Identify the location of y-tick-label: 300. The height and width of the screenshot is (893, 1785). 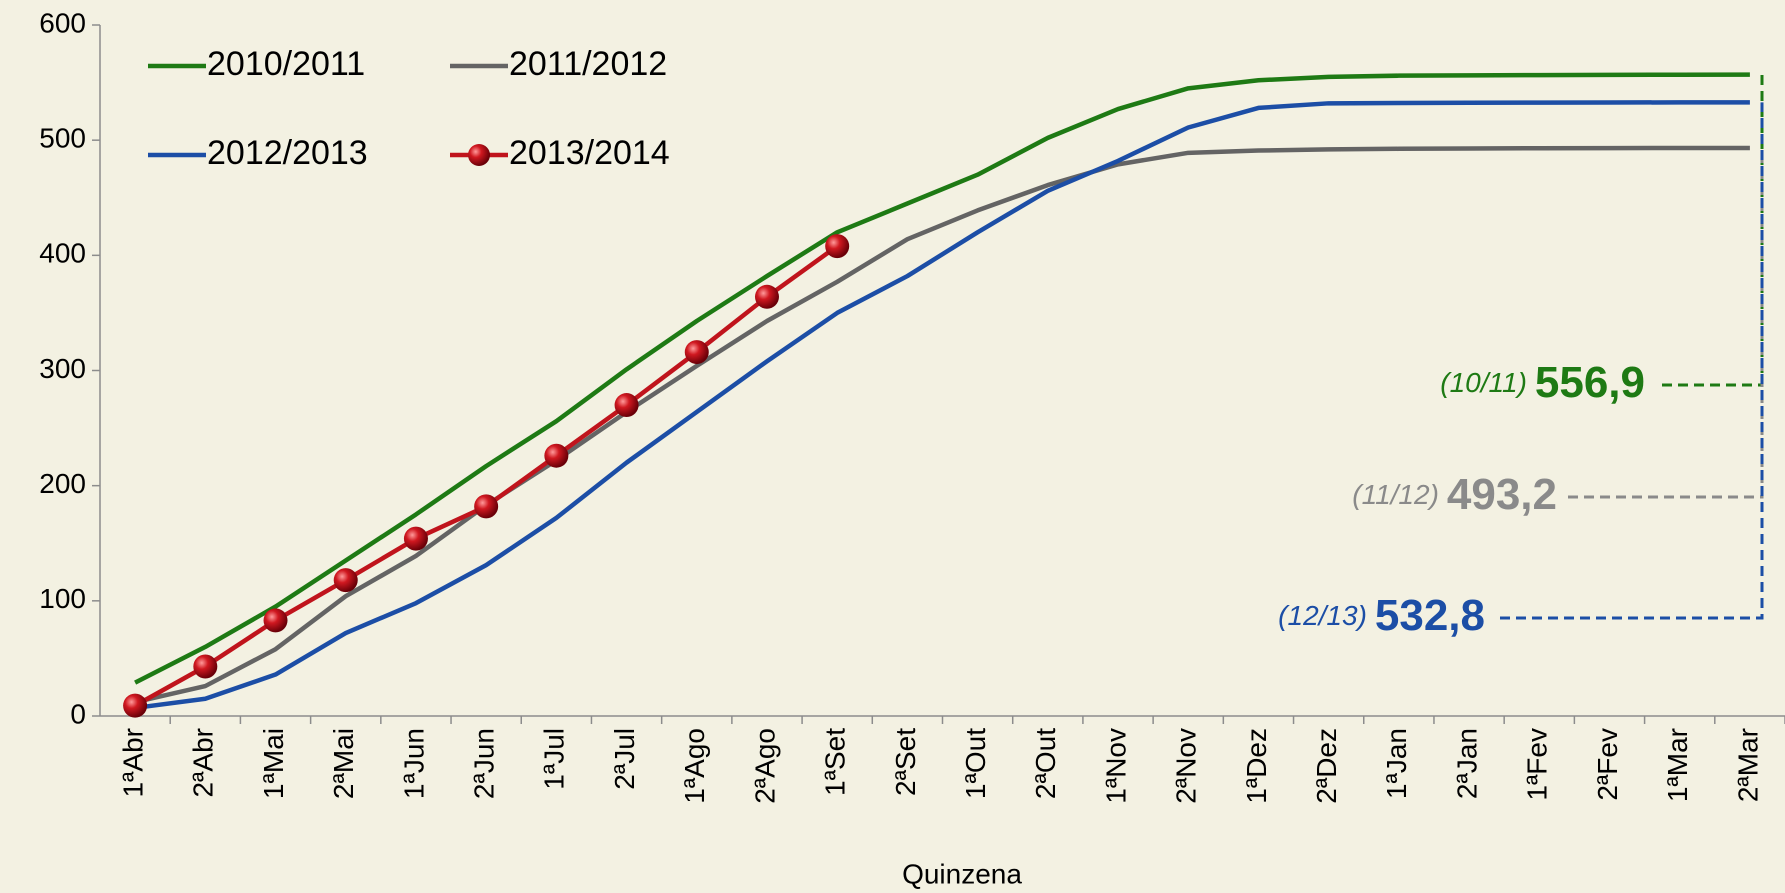
(62, 368).